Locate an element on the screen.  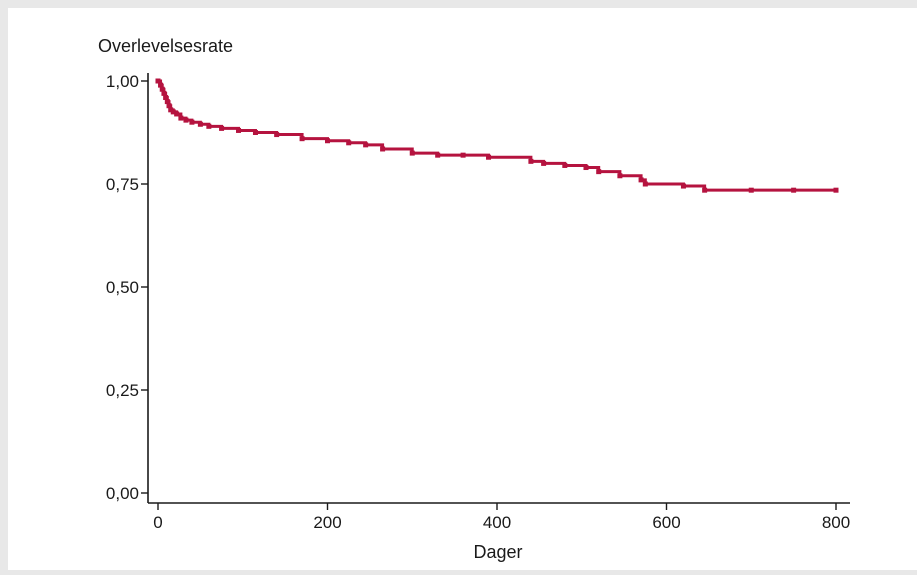
x-tick-label: 400 is located at coordinates (497, 522).